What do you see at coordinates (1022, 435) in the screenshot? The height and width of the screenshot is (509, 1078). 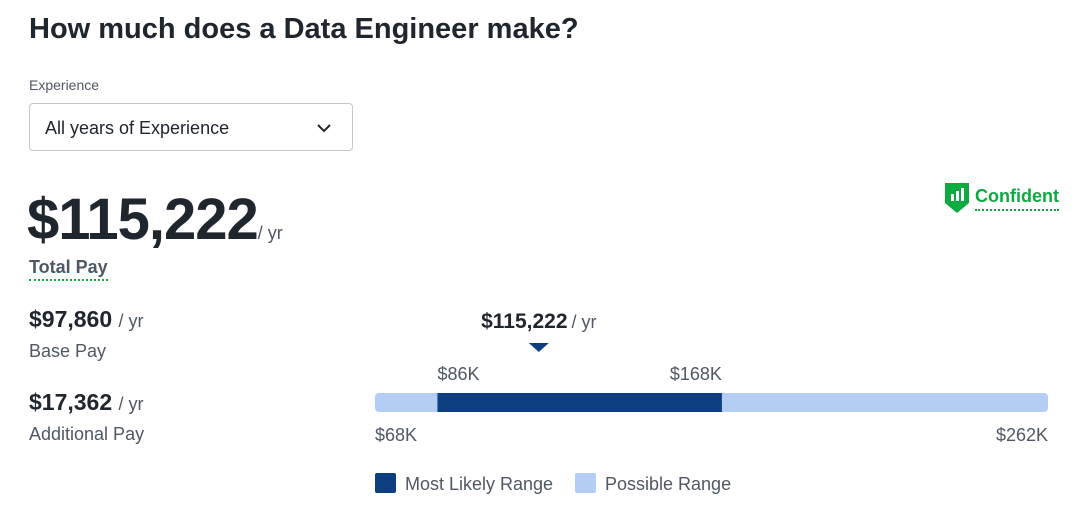 I see `range-label: $262K` at bounding box center [1022, 435].